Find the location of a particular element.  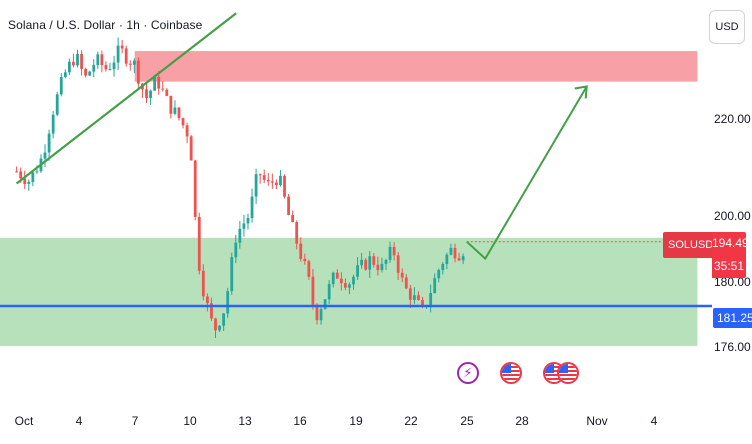

y-tick-label: 200.00 is located at coordinates (732, 216).